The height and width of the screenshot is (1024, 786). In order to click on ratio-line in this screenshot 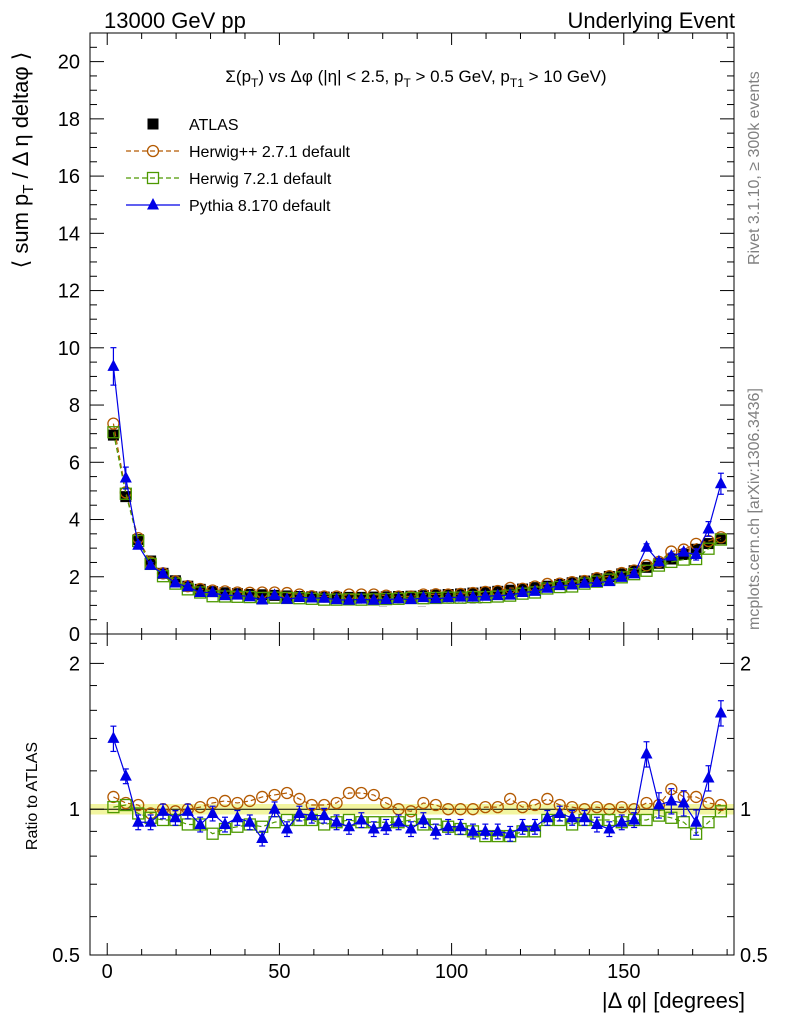, I will do `click(417, 820)`.